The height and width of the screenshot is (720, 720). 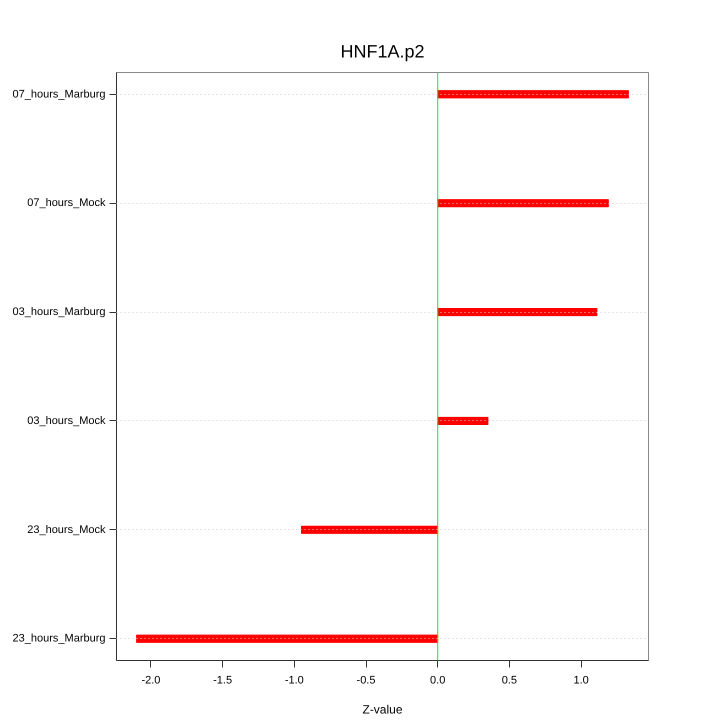 I want to click on x-tick-label: -2.0, so click(x=150, y=680).